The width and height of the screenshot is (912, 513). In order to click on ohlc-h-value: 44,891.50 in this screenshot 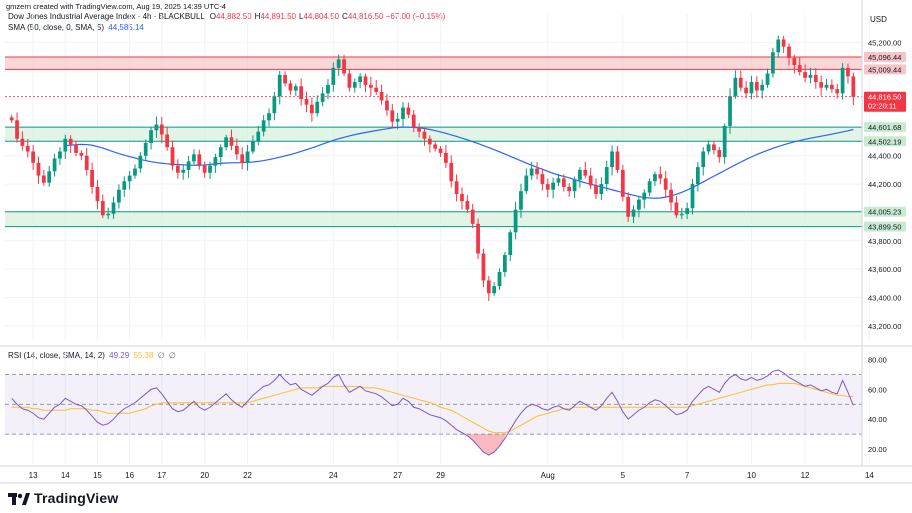, I will do `click(278, 16)`.